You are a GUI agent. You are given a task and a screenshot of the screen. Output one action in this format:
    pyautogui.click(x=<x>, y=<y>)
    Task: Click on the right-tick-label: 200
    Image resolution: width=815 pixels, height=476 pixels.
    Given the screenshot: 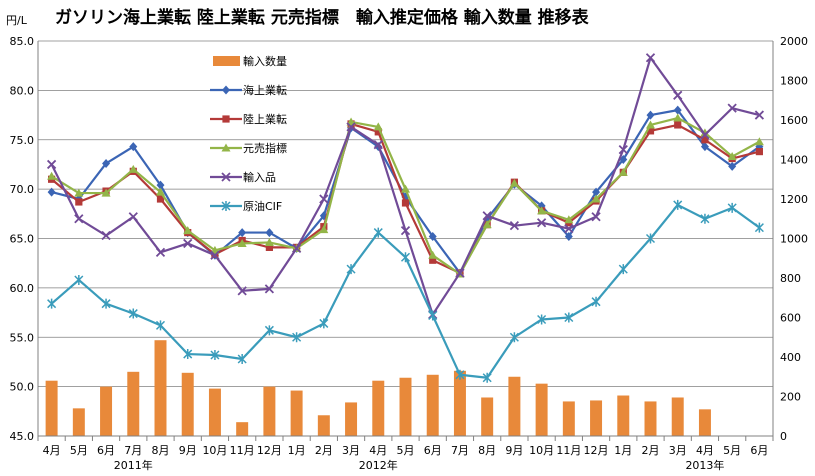 What is the action you would take?
    pyautogui.click(x=790, y=397)
    